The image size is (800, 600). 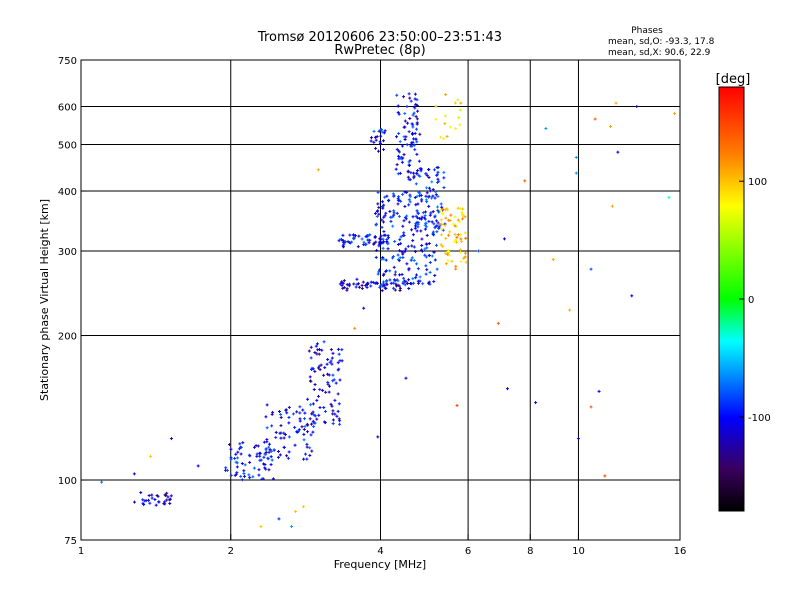 I want to click on chart-subtitle: RwPretec (8p), so click(x=379, y=50).